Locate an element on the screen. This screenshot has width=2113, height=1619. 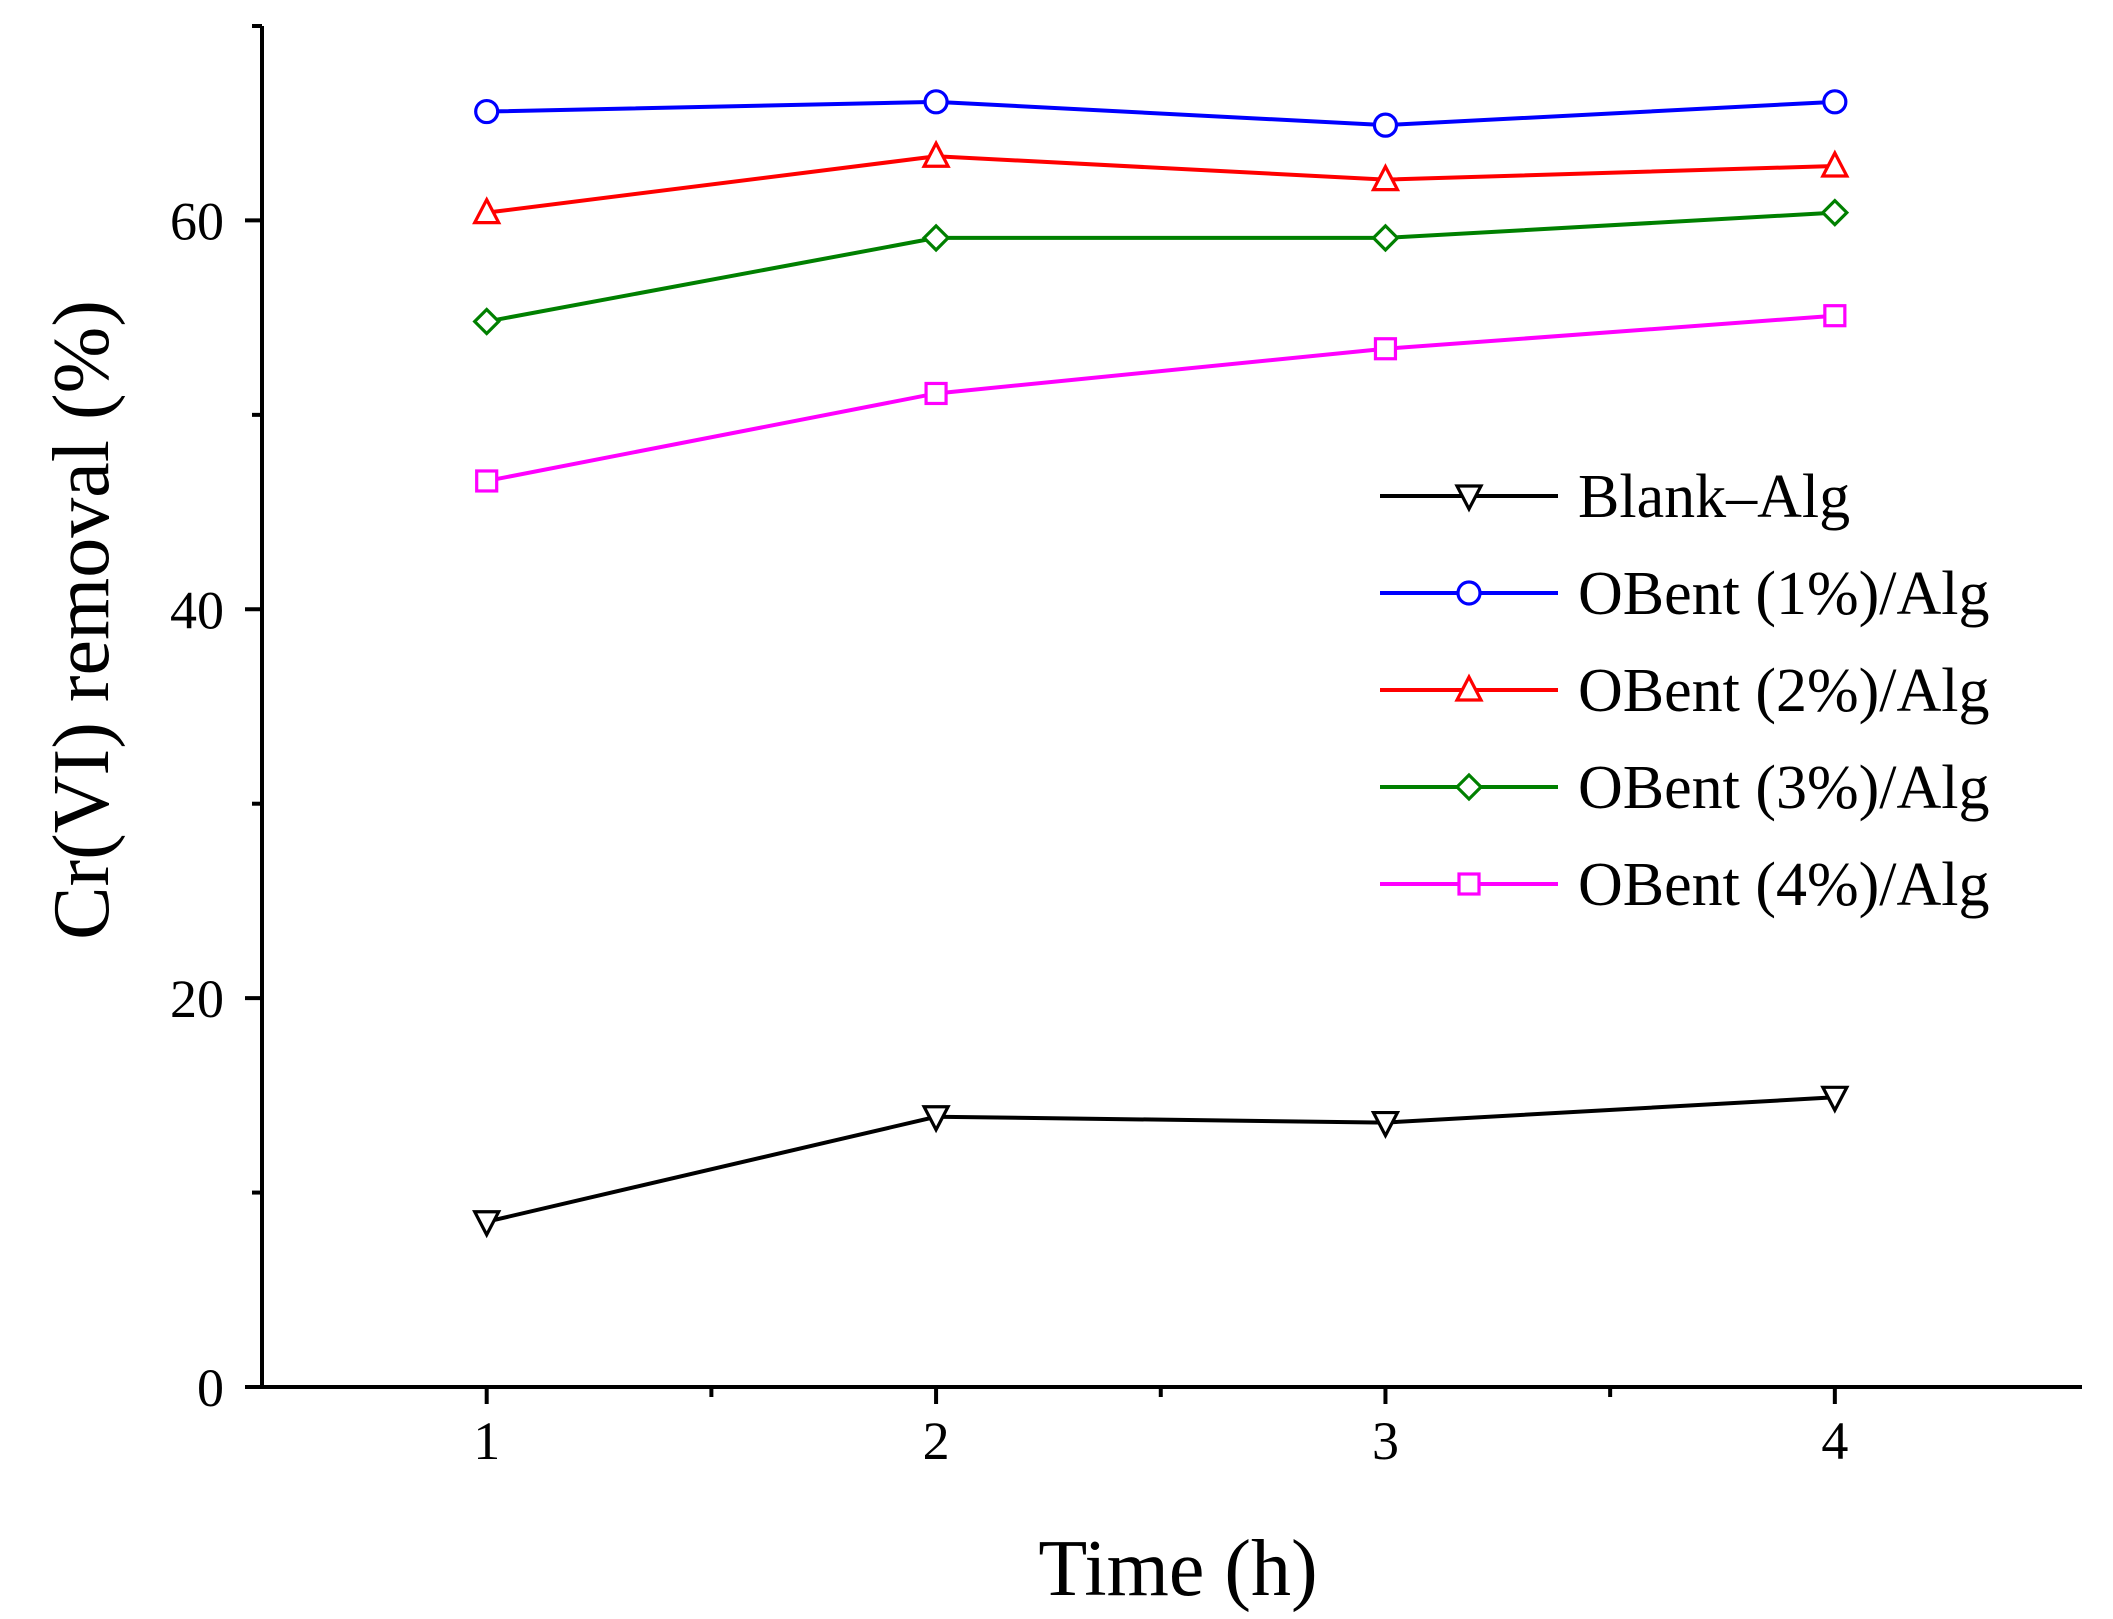
legend-item: OBent (4%)/Alg is located at coordinates (1685, 885).